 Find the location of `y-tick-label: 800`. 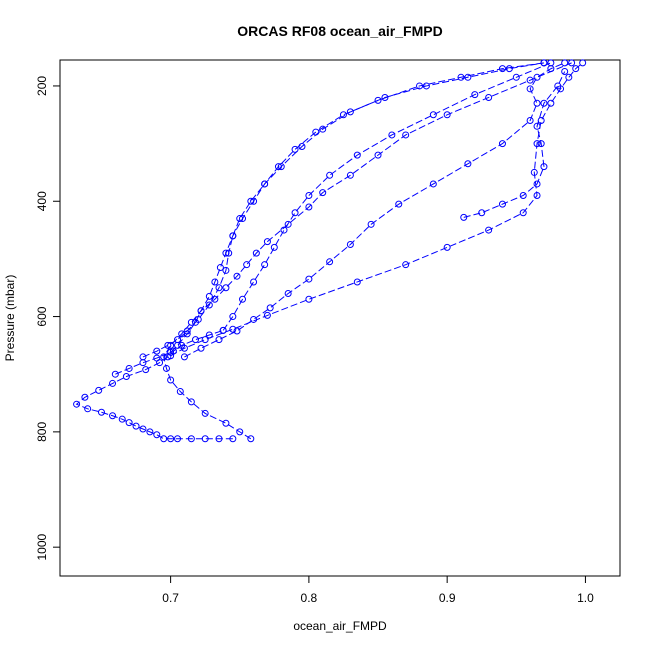

y-tick-label: 800 is located at coordinates (42, 432).